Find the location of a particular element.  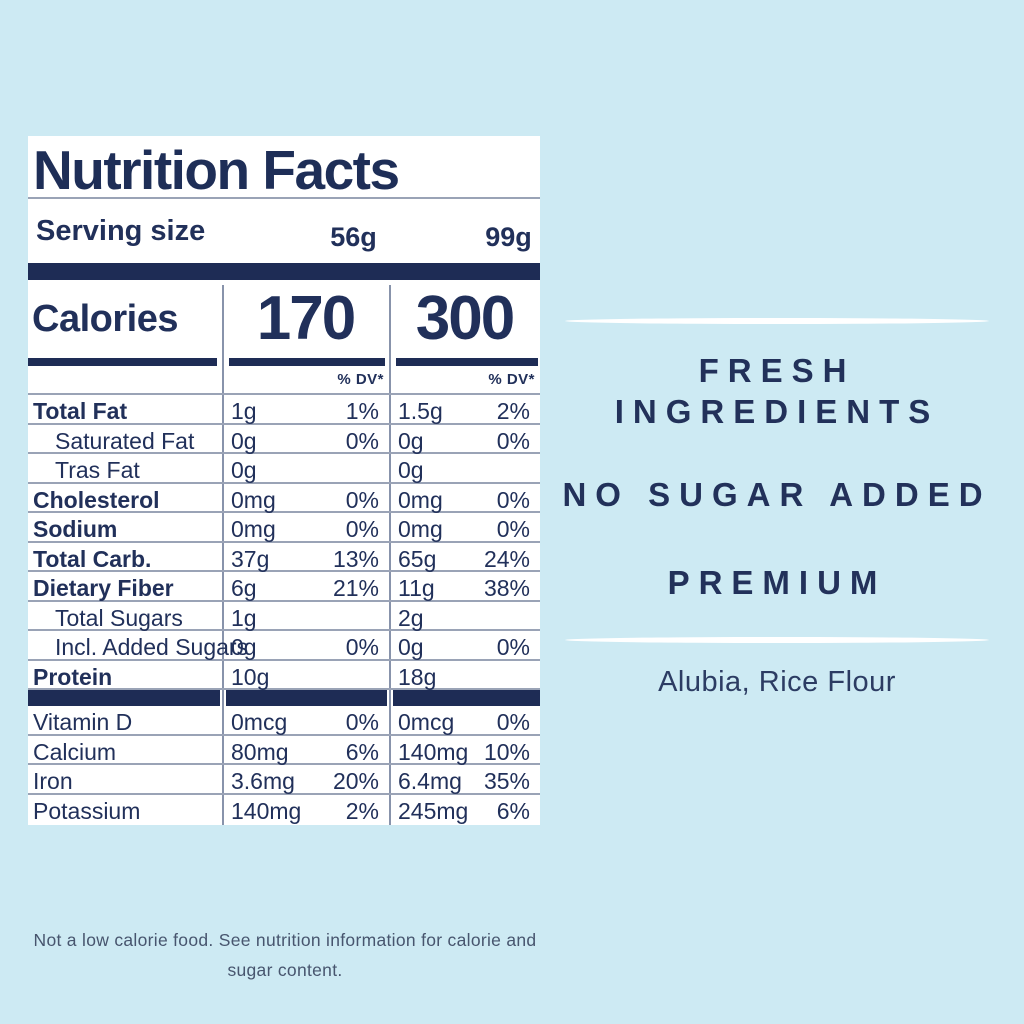

nutrition-facts-title: Nutrition Facts is located at coordinates (216, 170).